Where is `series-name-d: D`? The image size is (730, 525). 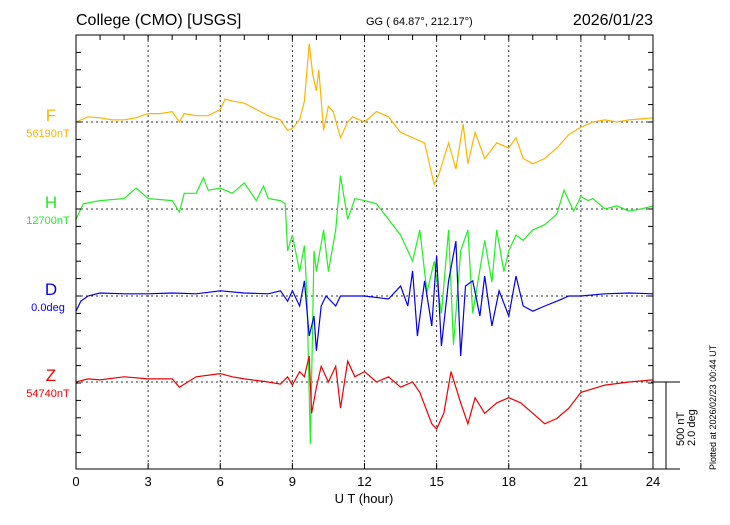 series-name-d: D is located at coordinates (51, 289).